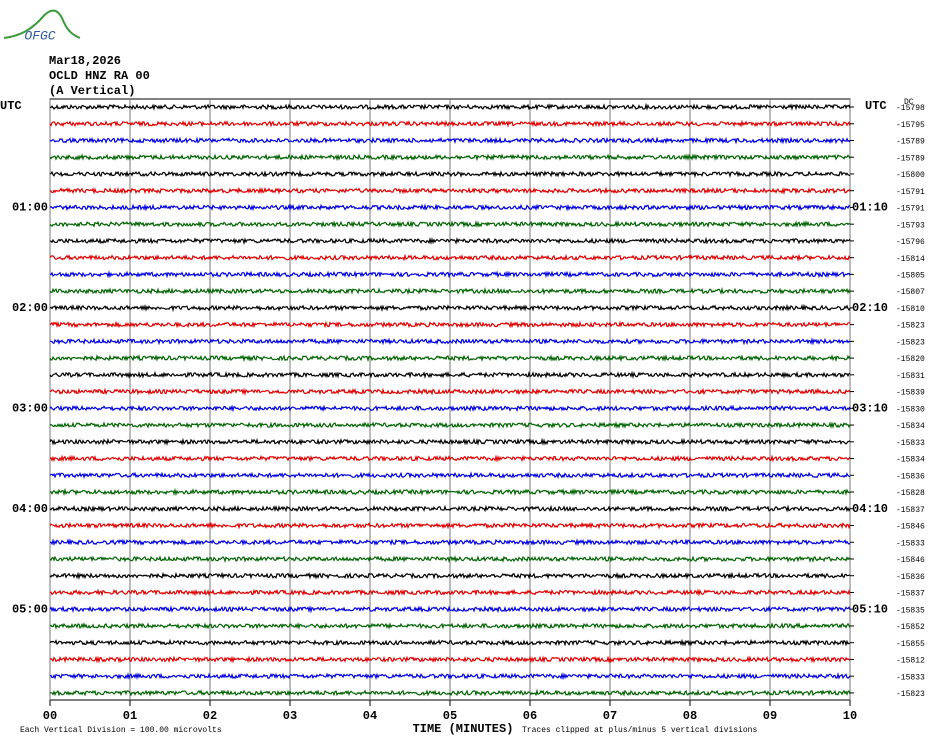  I want to click on logo: OFGC, so click(39, 35).